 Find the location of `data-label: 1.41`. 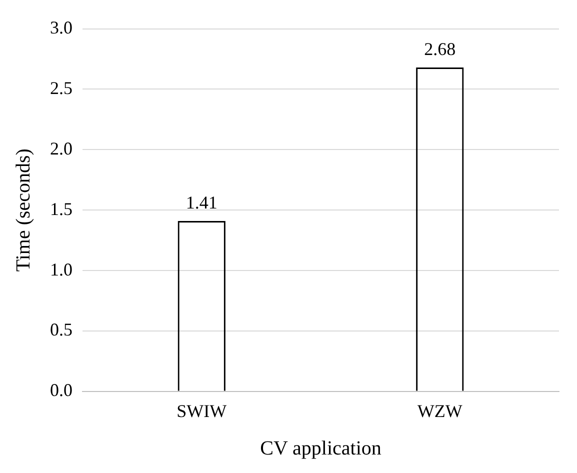

data-label: 1.41 is located at coordinates (202, 202).